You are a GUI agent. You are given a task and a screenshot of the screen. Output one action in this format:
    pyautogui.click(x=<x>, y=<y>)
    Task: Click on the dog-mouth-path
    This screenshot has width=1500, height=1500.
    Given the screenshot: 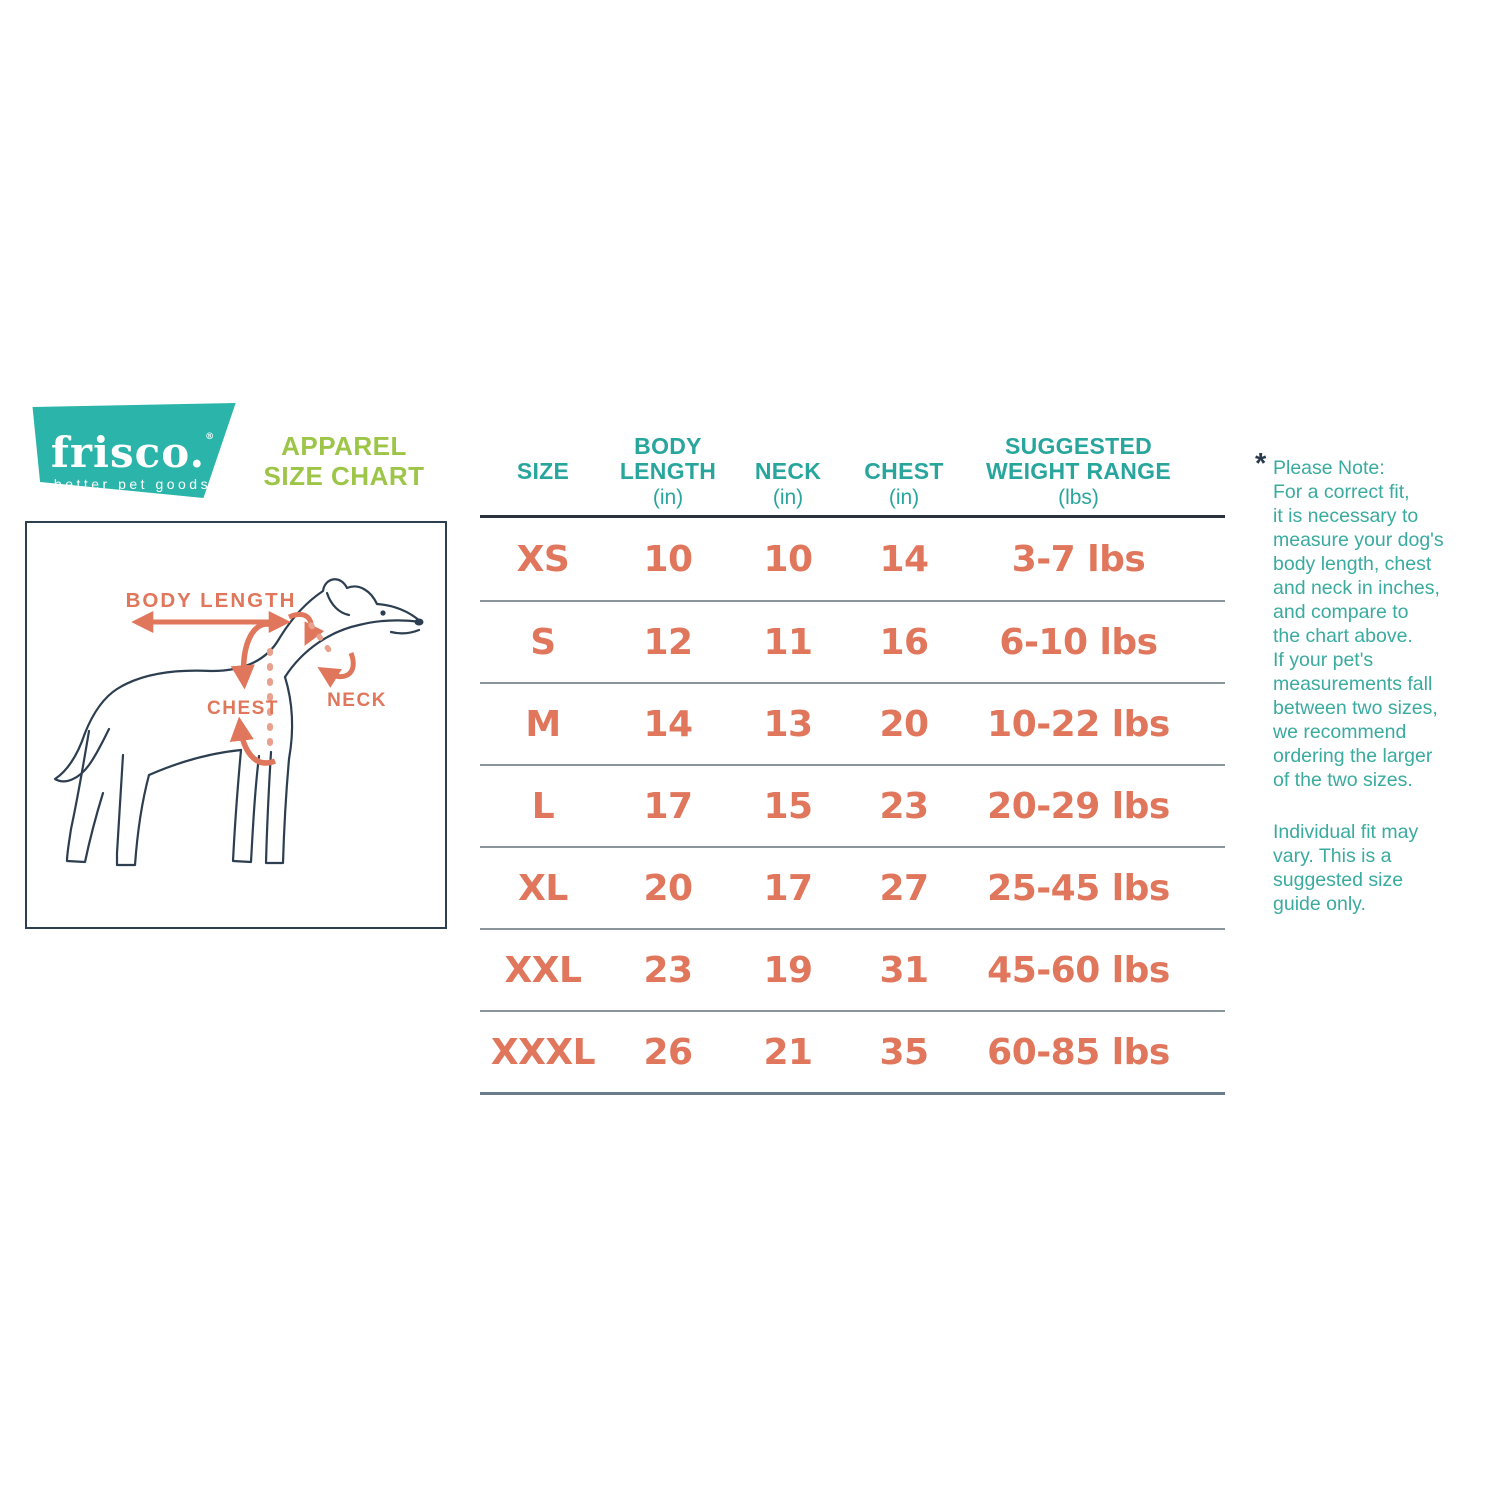 What is the action you would take?
    pyautogui.click(x=405, y=631)
    